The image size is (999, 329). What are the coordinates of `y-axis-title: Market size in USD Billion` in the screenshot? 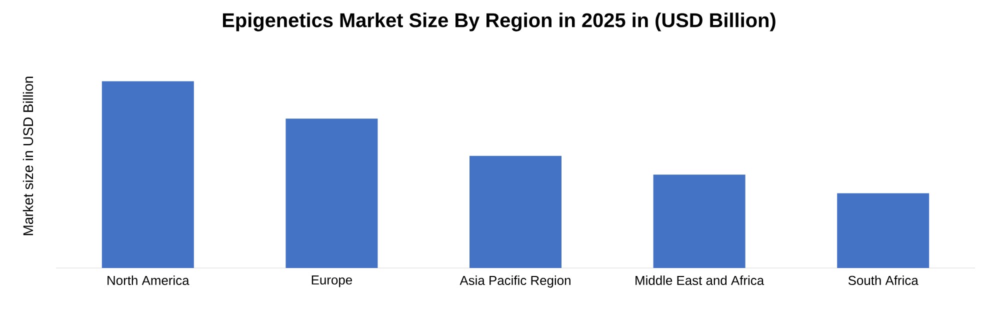 It's located at (28, 156).